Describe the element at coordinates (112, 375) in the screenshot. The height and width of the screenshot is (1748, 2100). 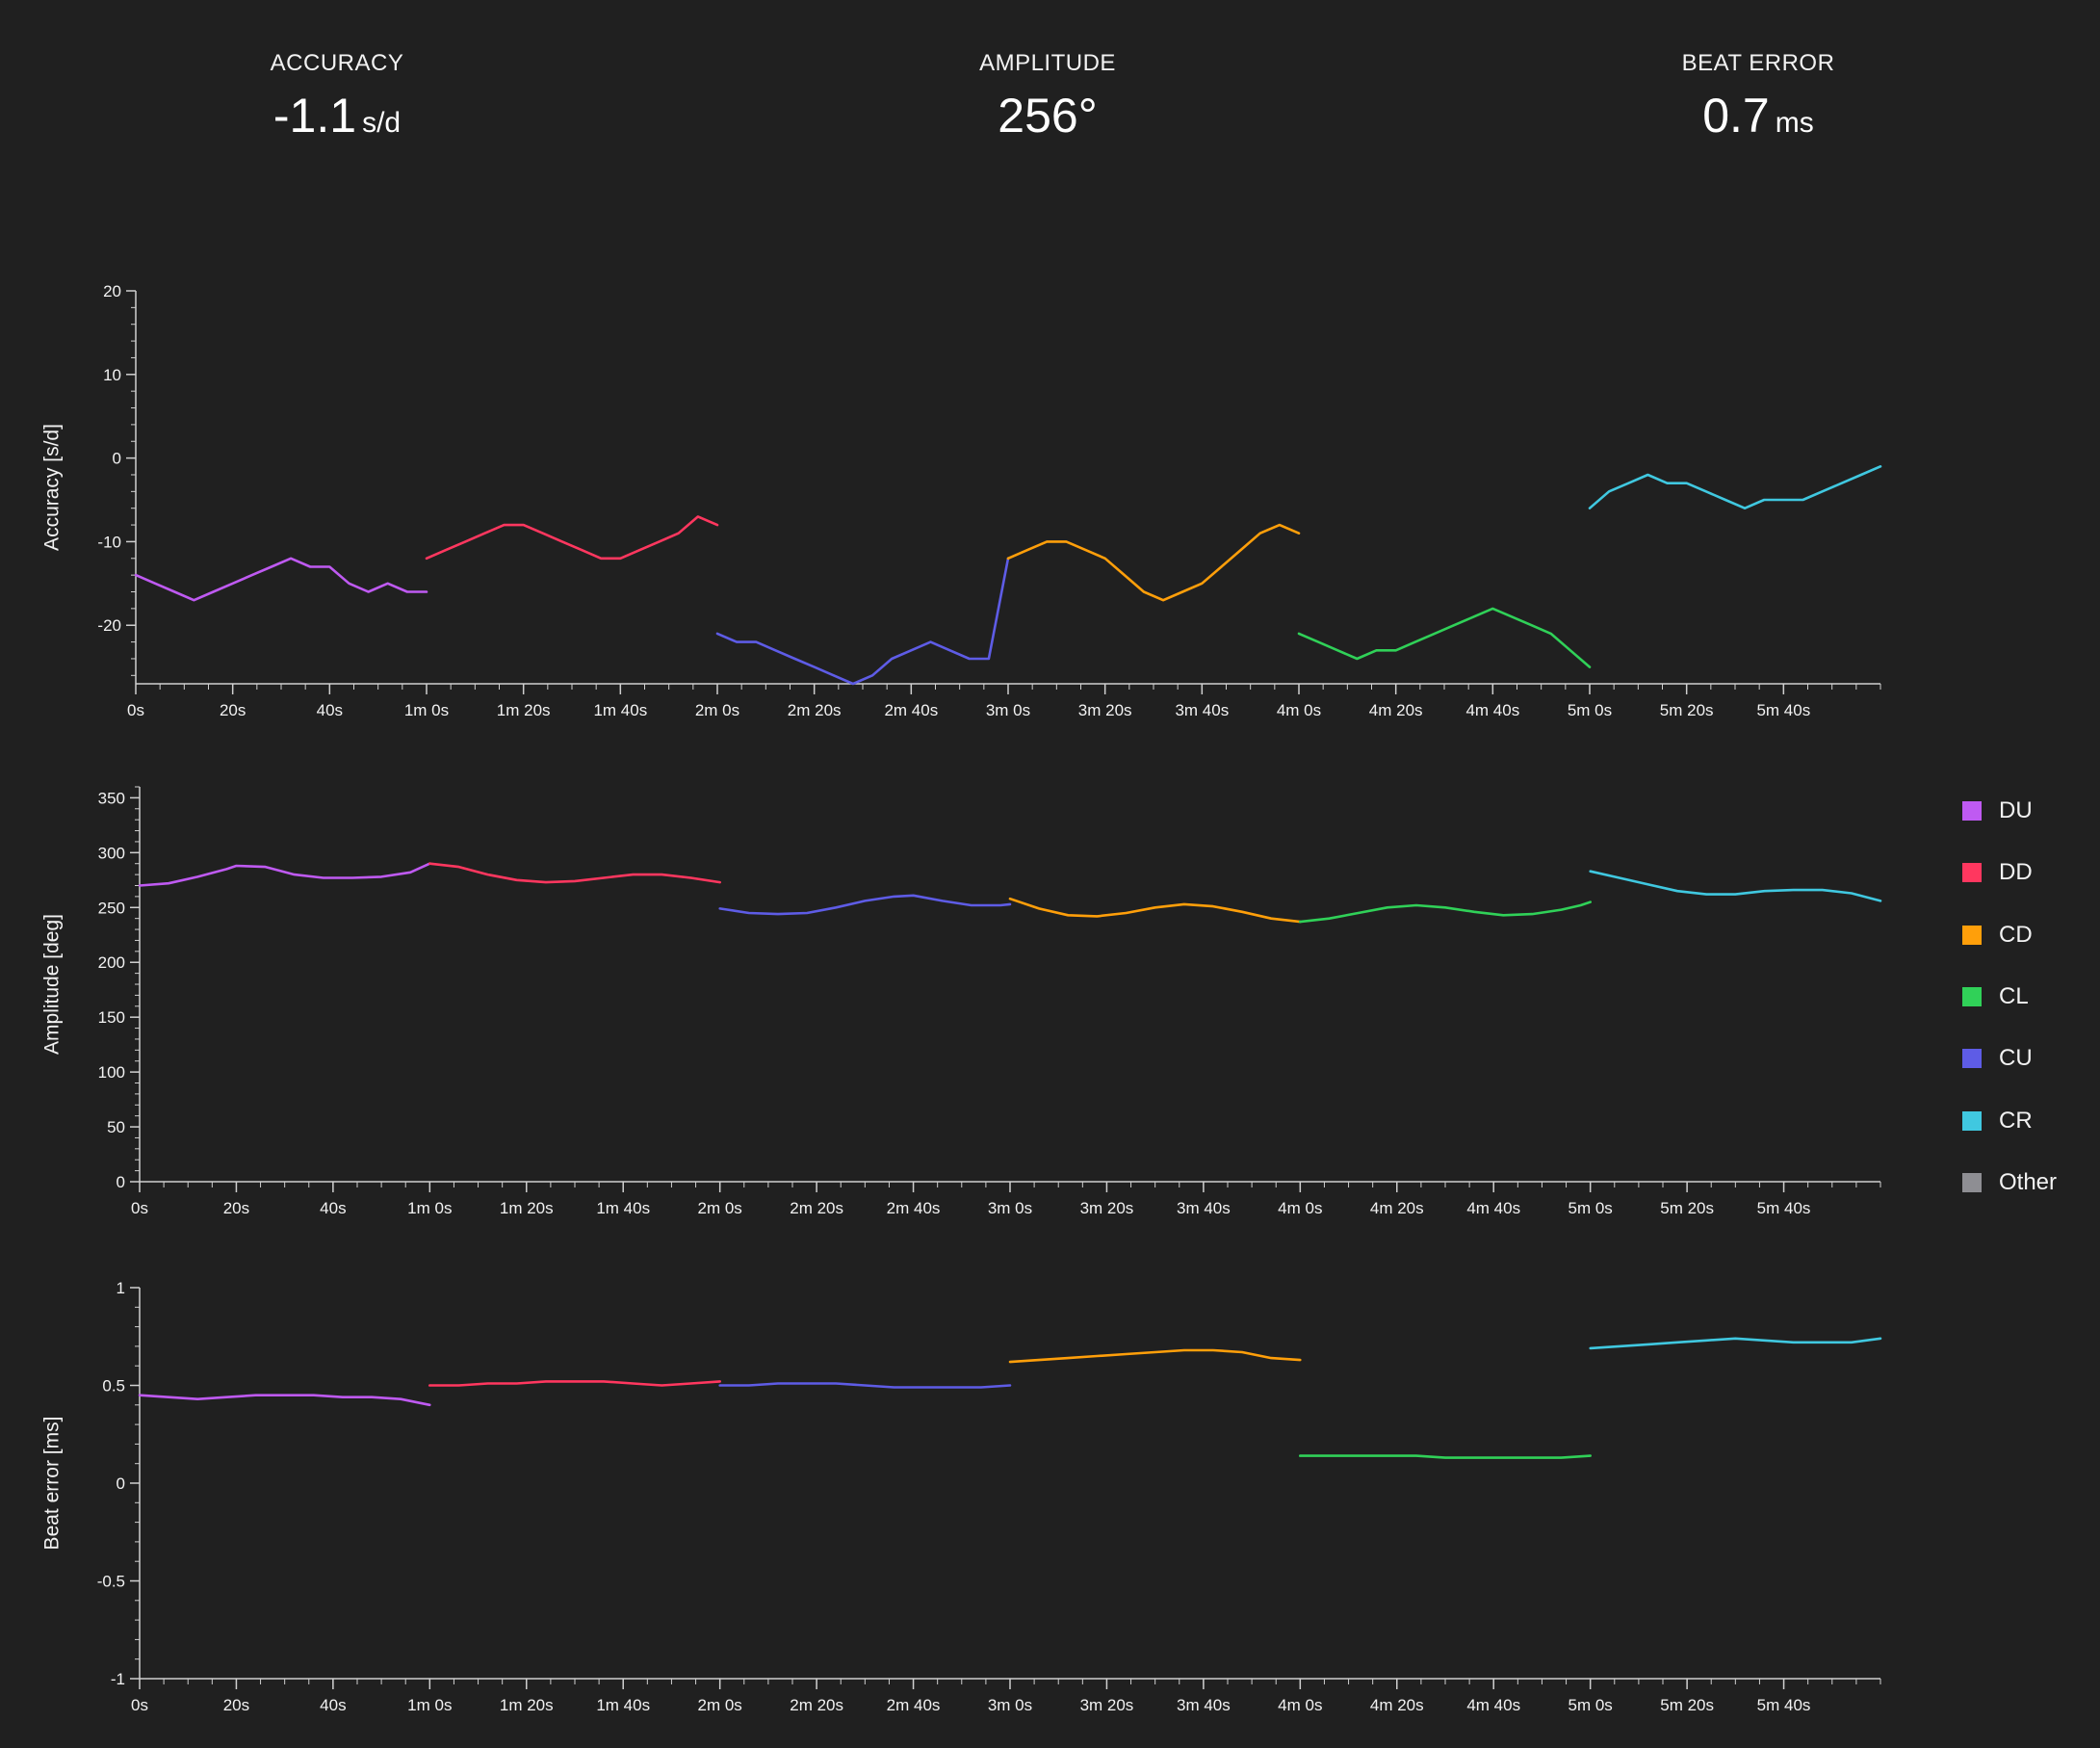
I see `y-tick-label: 10` at that location.